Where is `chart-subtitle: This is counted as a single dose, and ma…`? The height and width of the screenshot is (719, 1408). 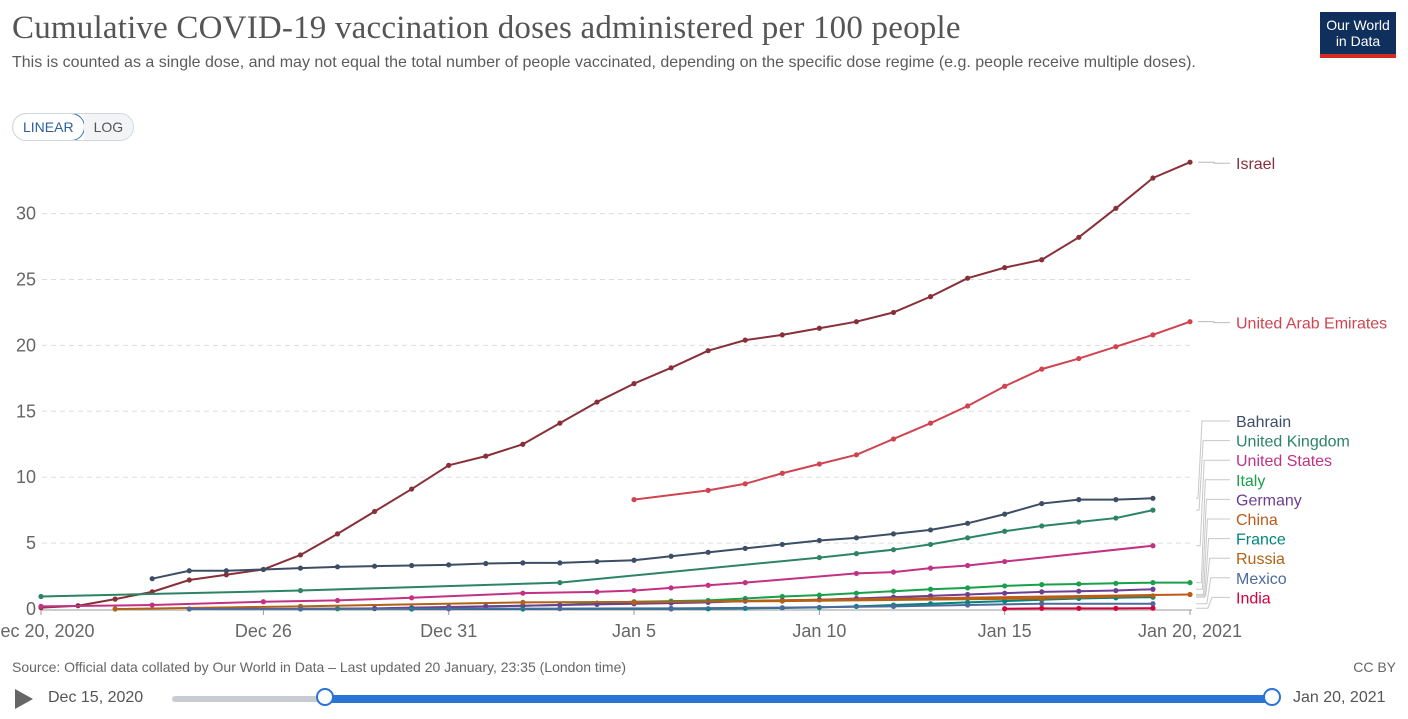
chart-subtitle: This is counted as a single dose, and ma… is located at coordinates (604, 62).